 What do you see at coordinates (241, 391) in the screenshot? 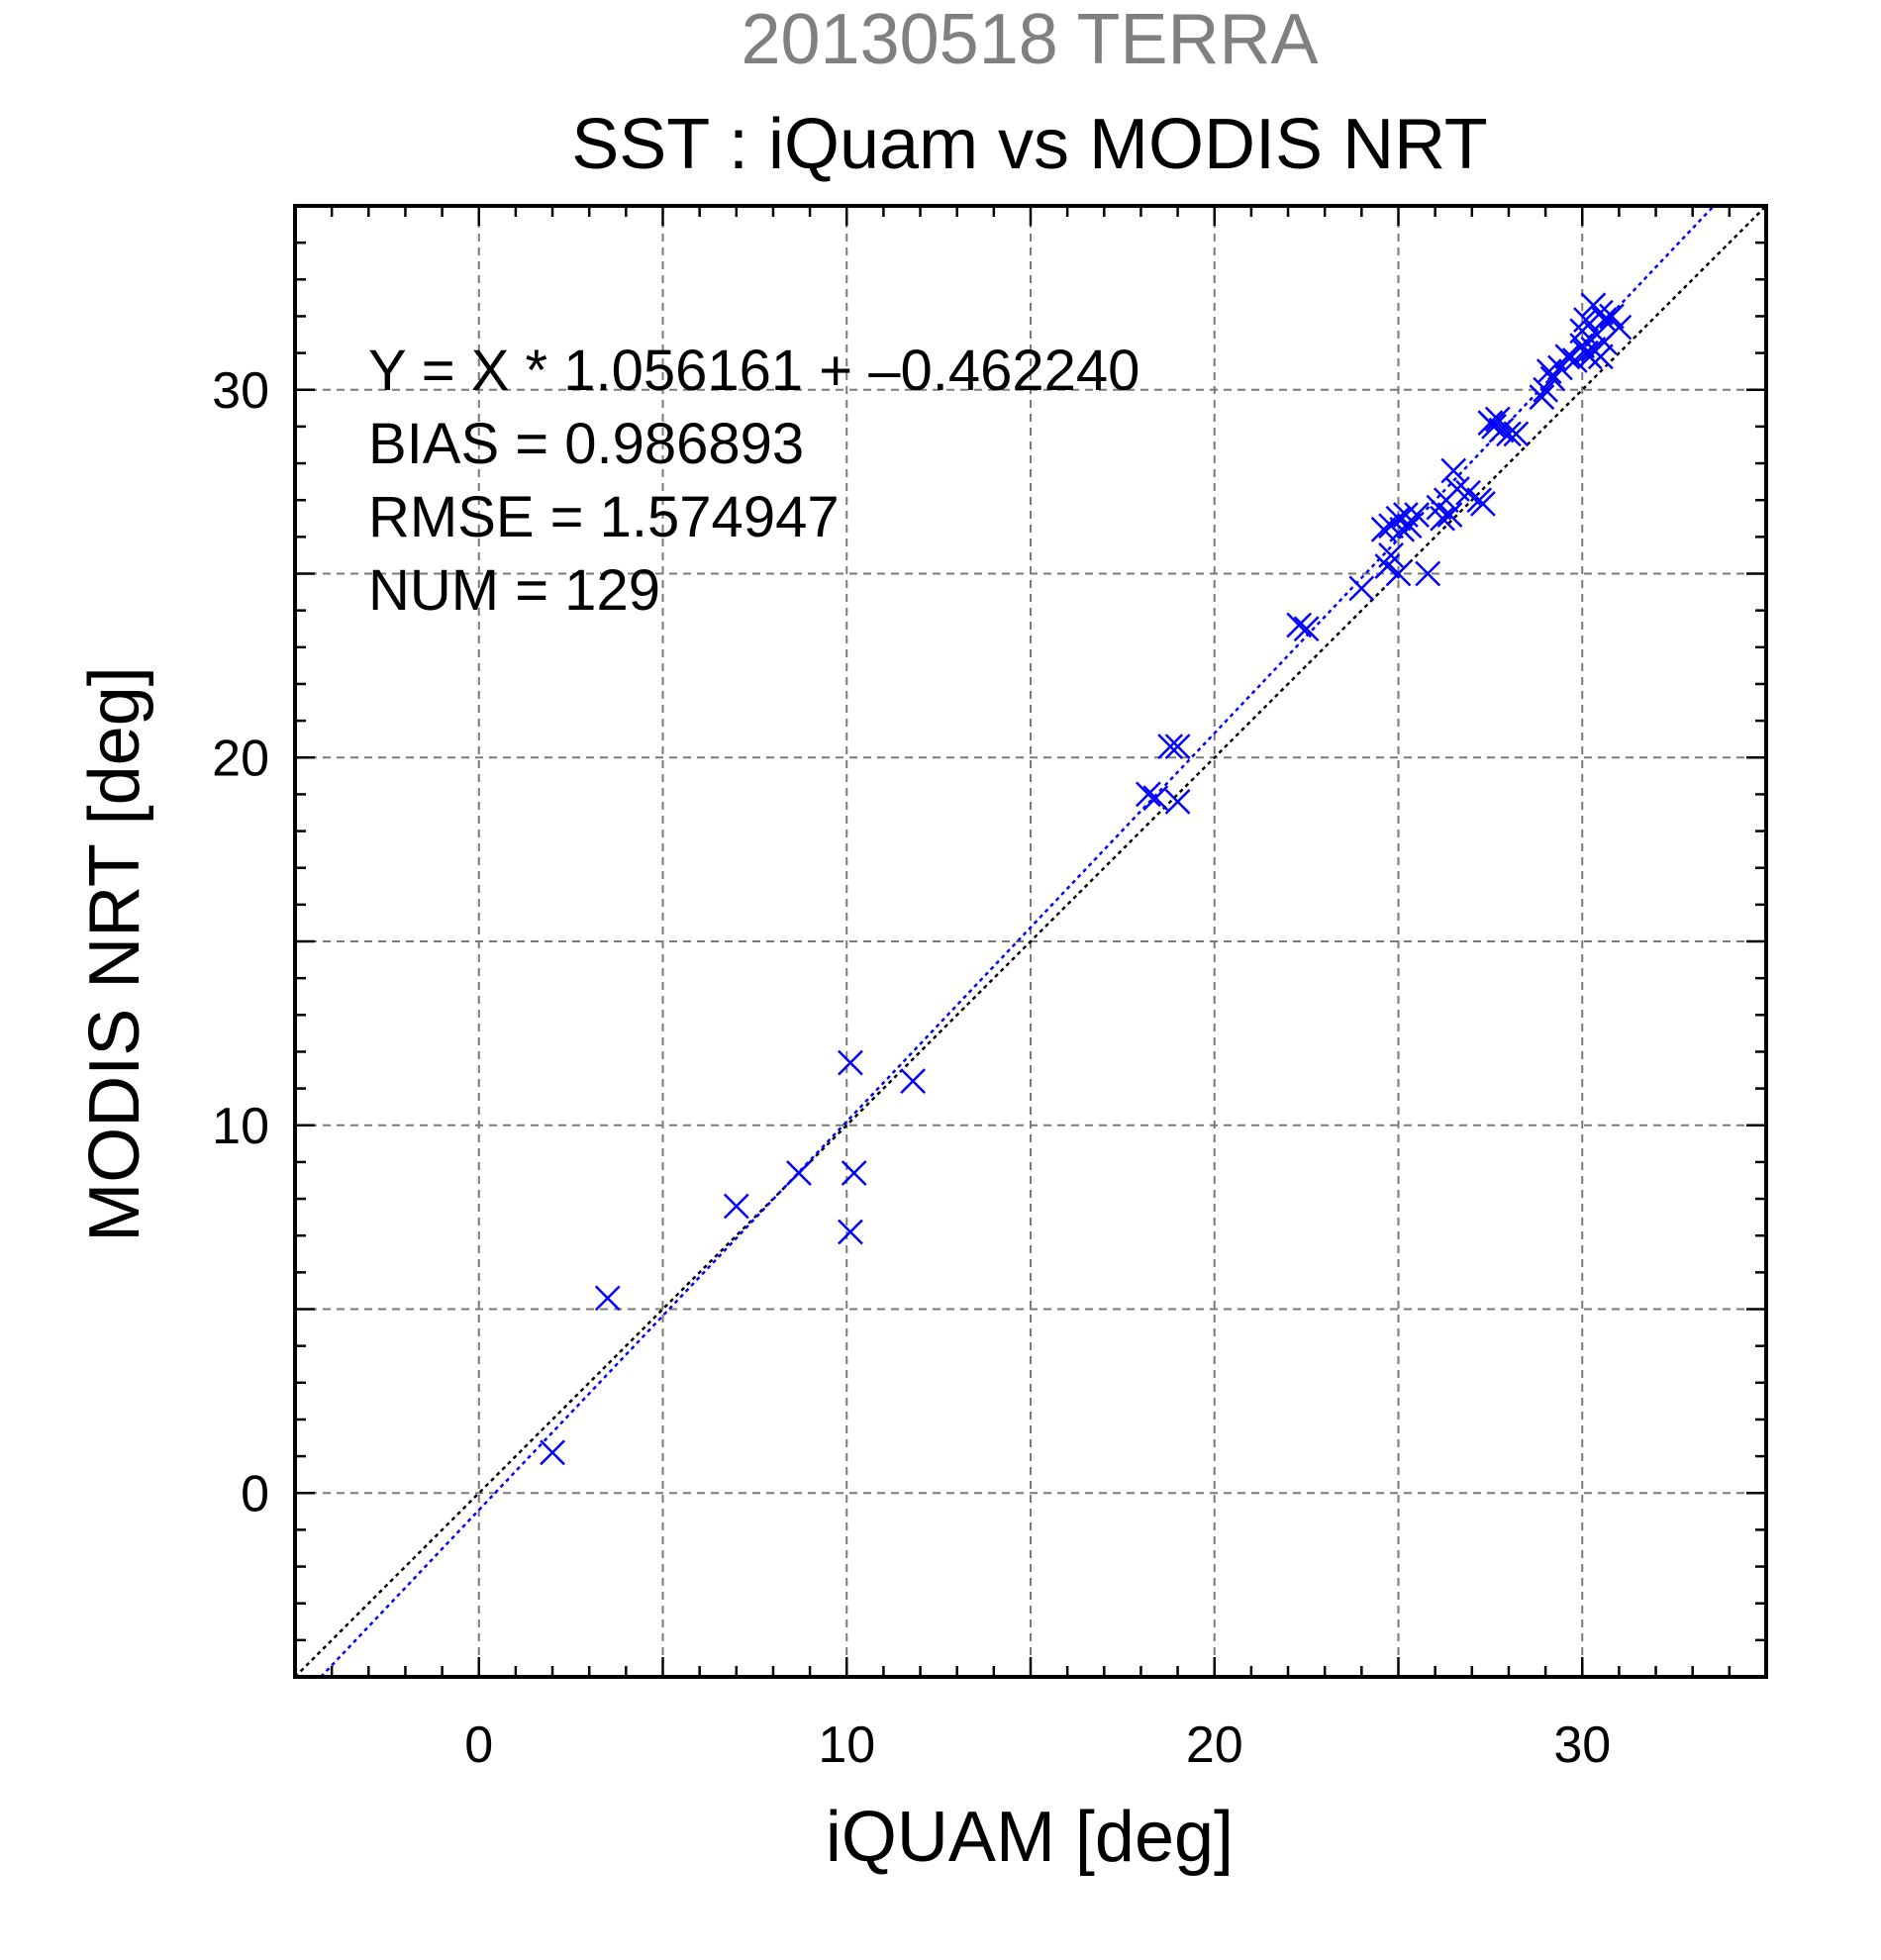
I see `y-tick-label: 30` at bounding box center [241, 391].